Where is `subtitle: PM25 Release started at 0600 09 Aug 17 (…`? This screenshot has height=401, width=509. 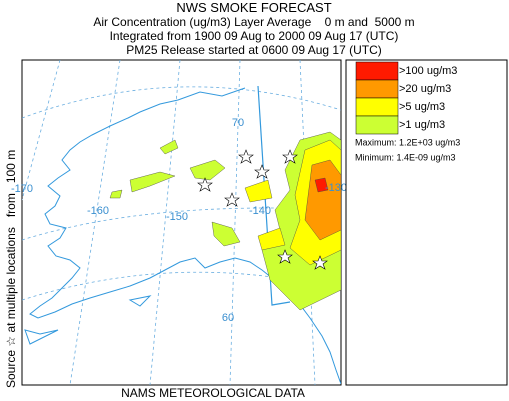
subtitle: PM25 Release started at 0600 09 Aug 17 (… is located at coordinates (253, 50).